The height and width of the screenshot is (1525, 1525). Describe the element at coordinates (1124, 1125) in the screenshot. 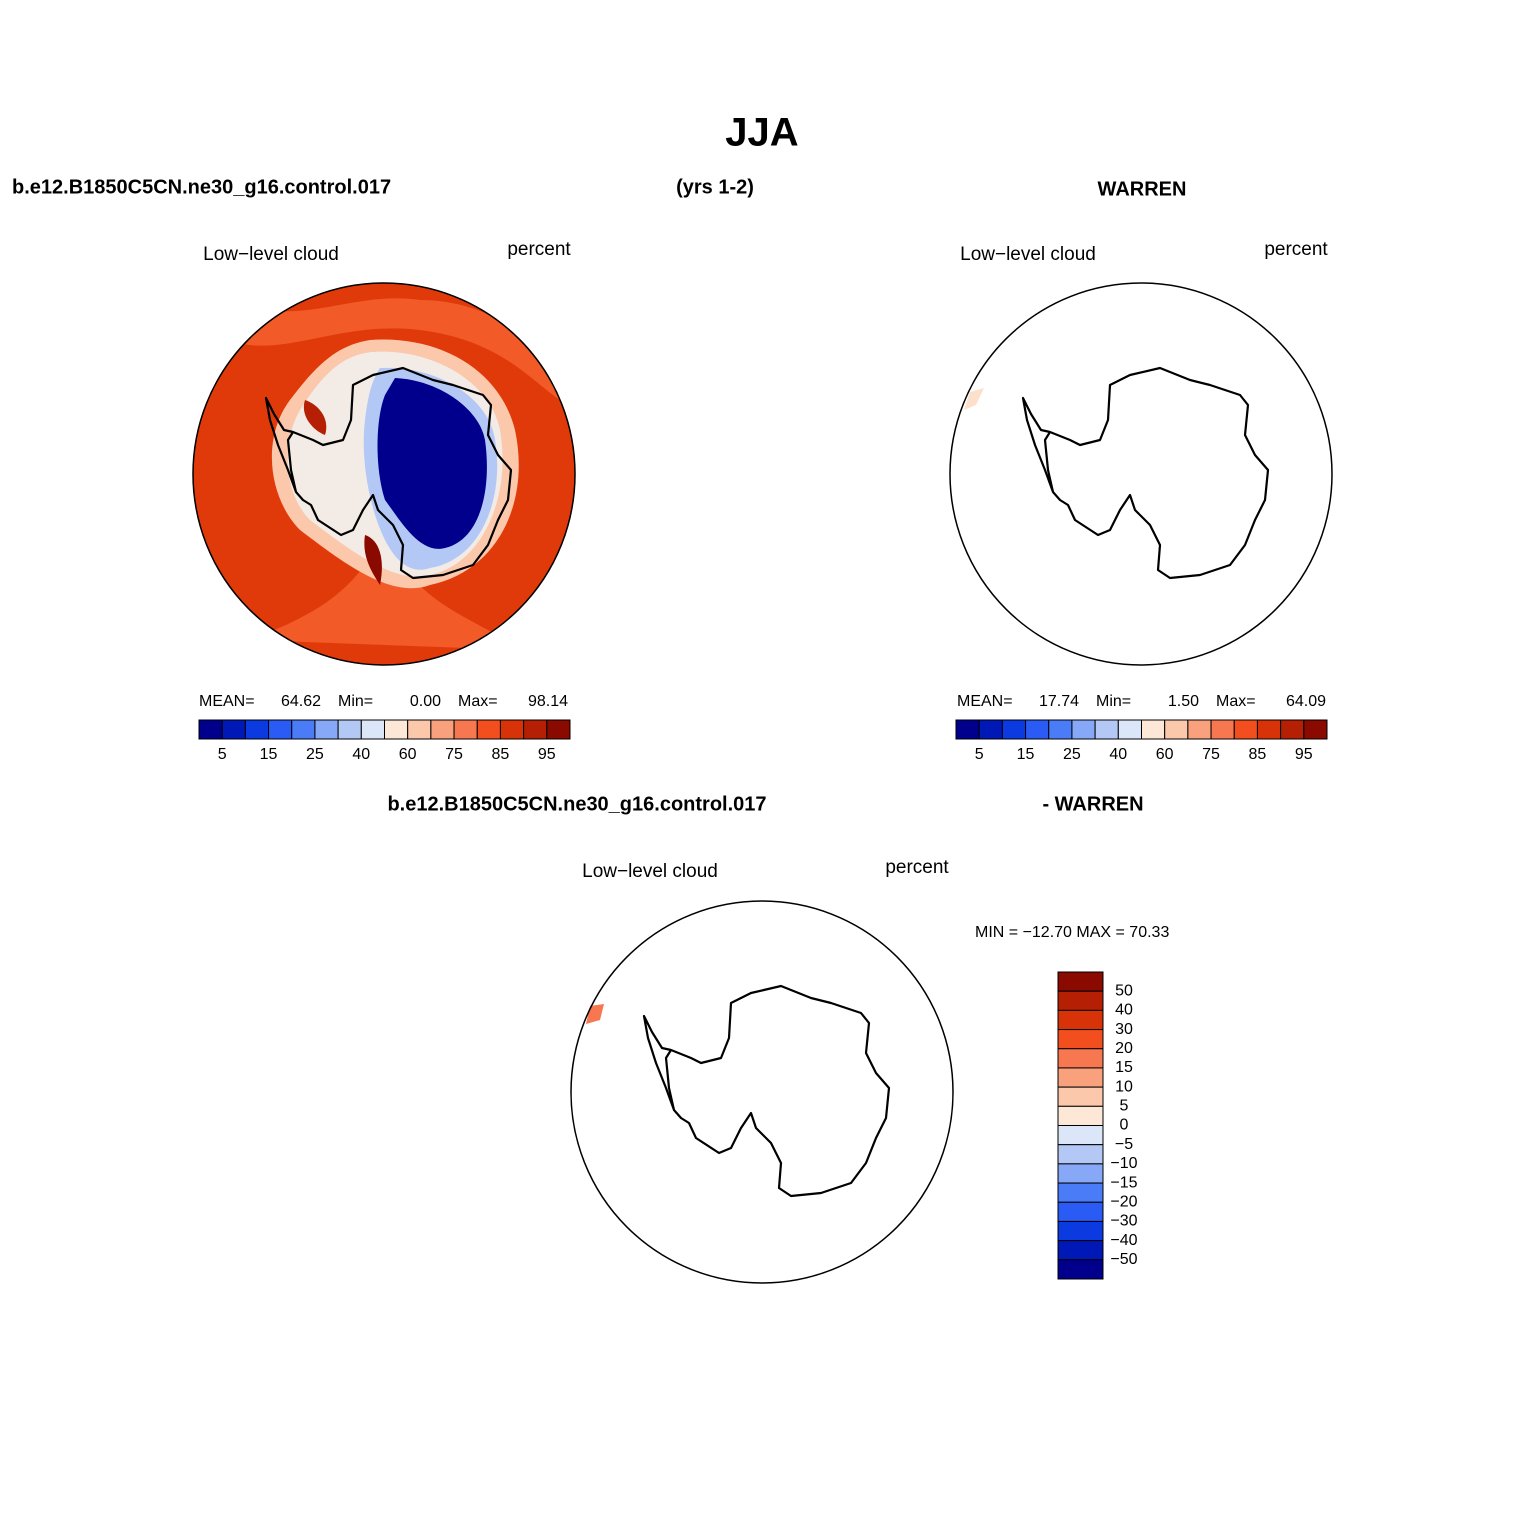

I see `colorbar-label: 0` at that location.